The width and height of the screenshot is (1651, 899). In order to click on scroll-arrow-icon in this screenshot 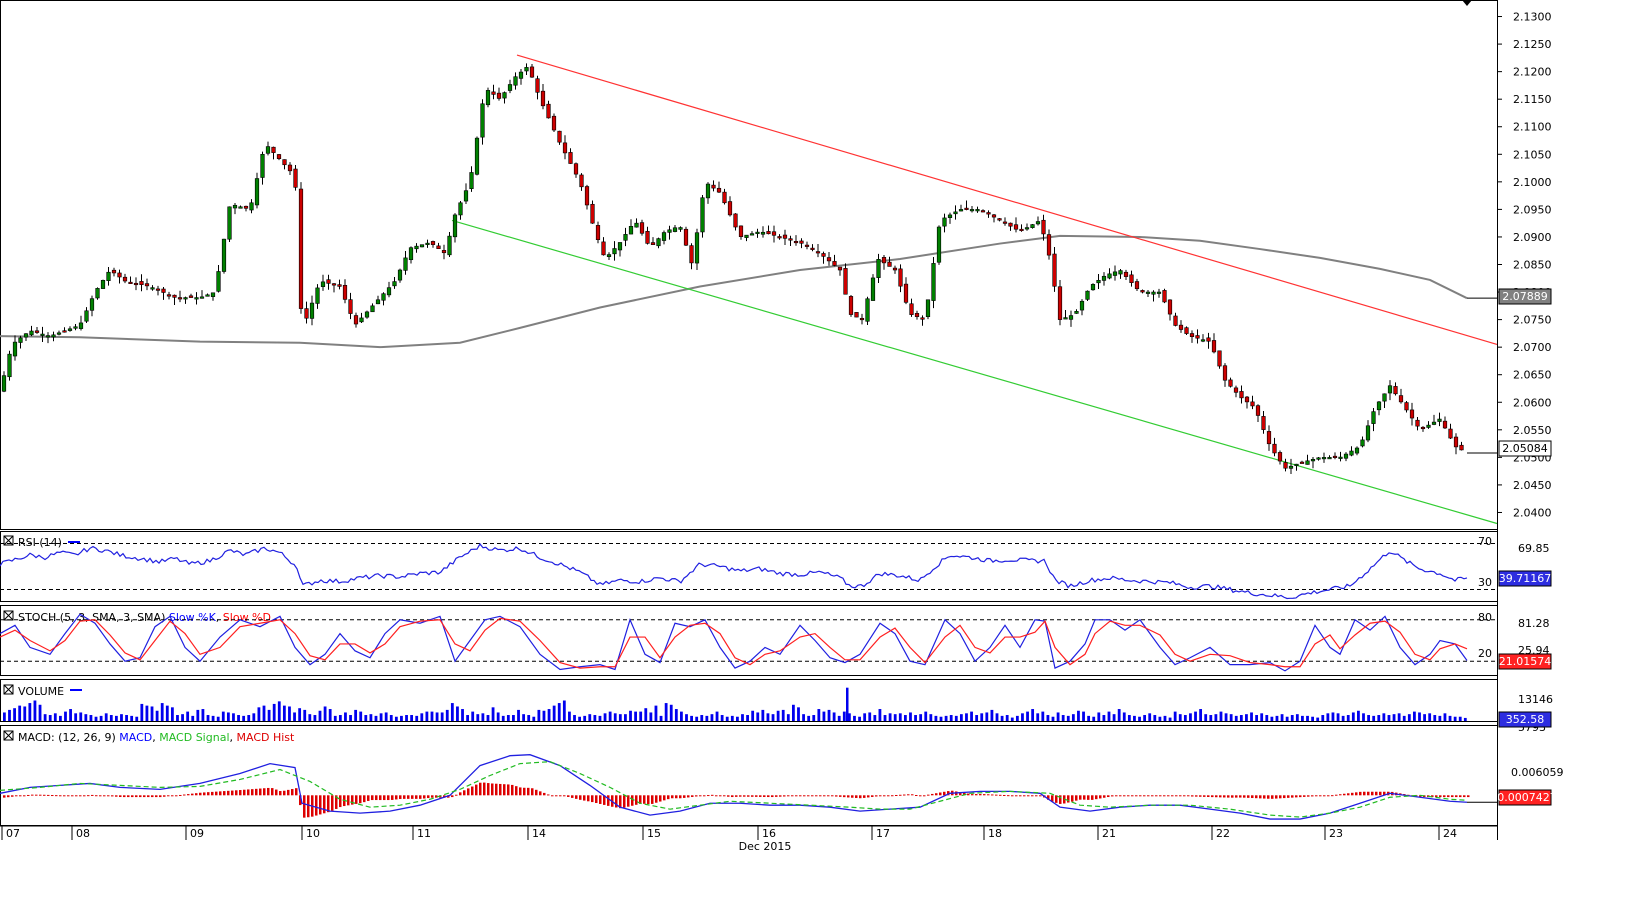, I will do `click(1467, 3)`.